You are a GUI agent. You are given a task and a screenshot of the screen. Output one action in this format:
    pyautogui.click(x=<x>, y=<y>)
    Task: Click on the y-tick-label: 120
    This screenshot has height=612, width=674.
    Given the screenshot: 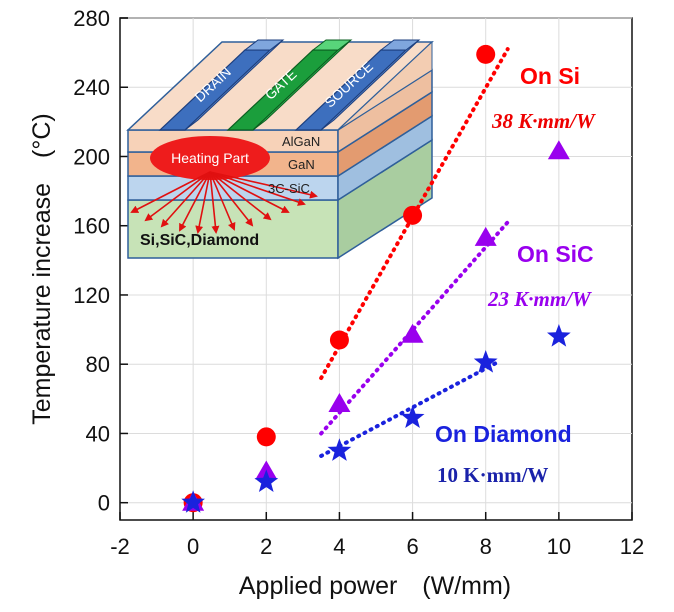 What is the action you would take?
    pyautogui.click(x=91, y=295)
    